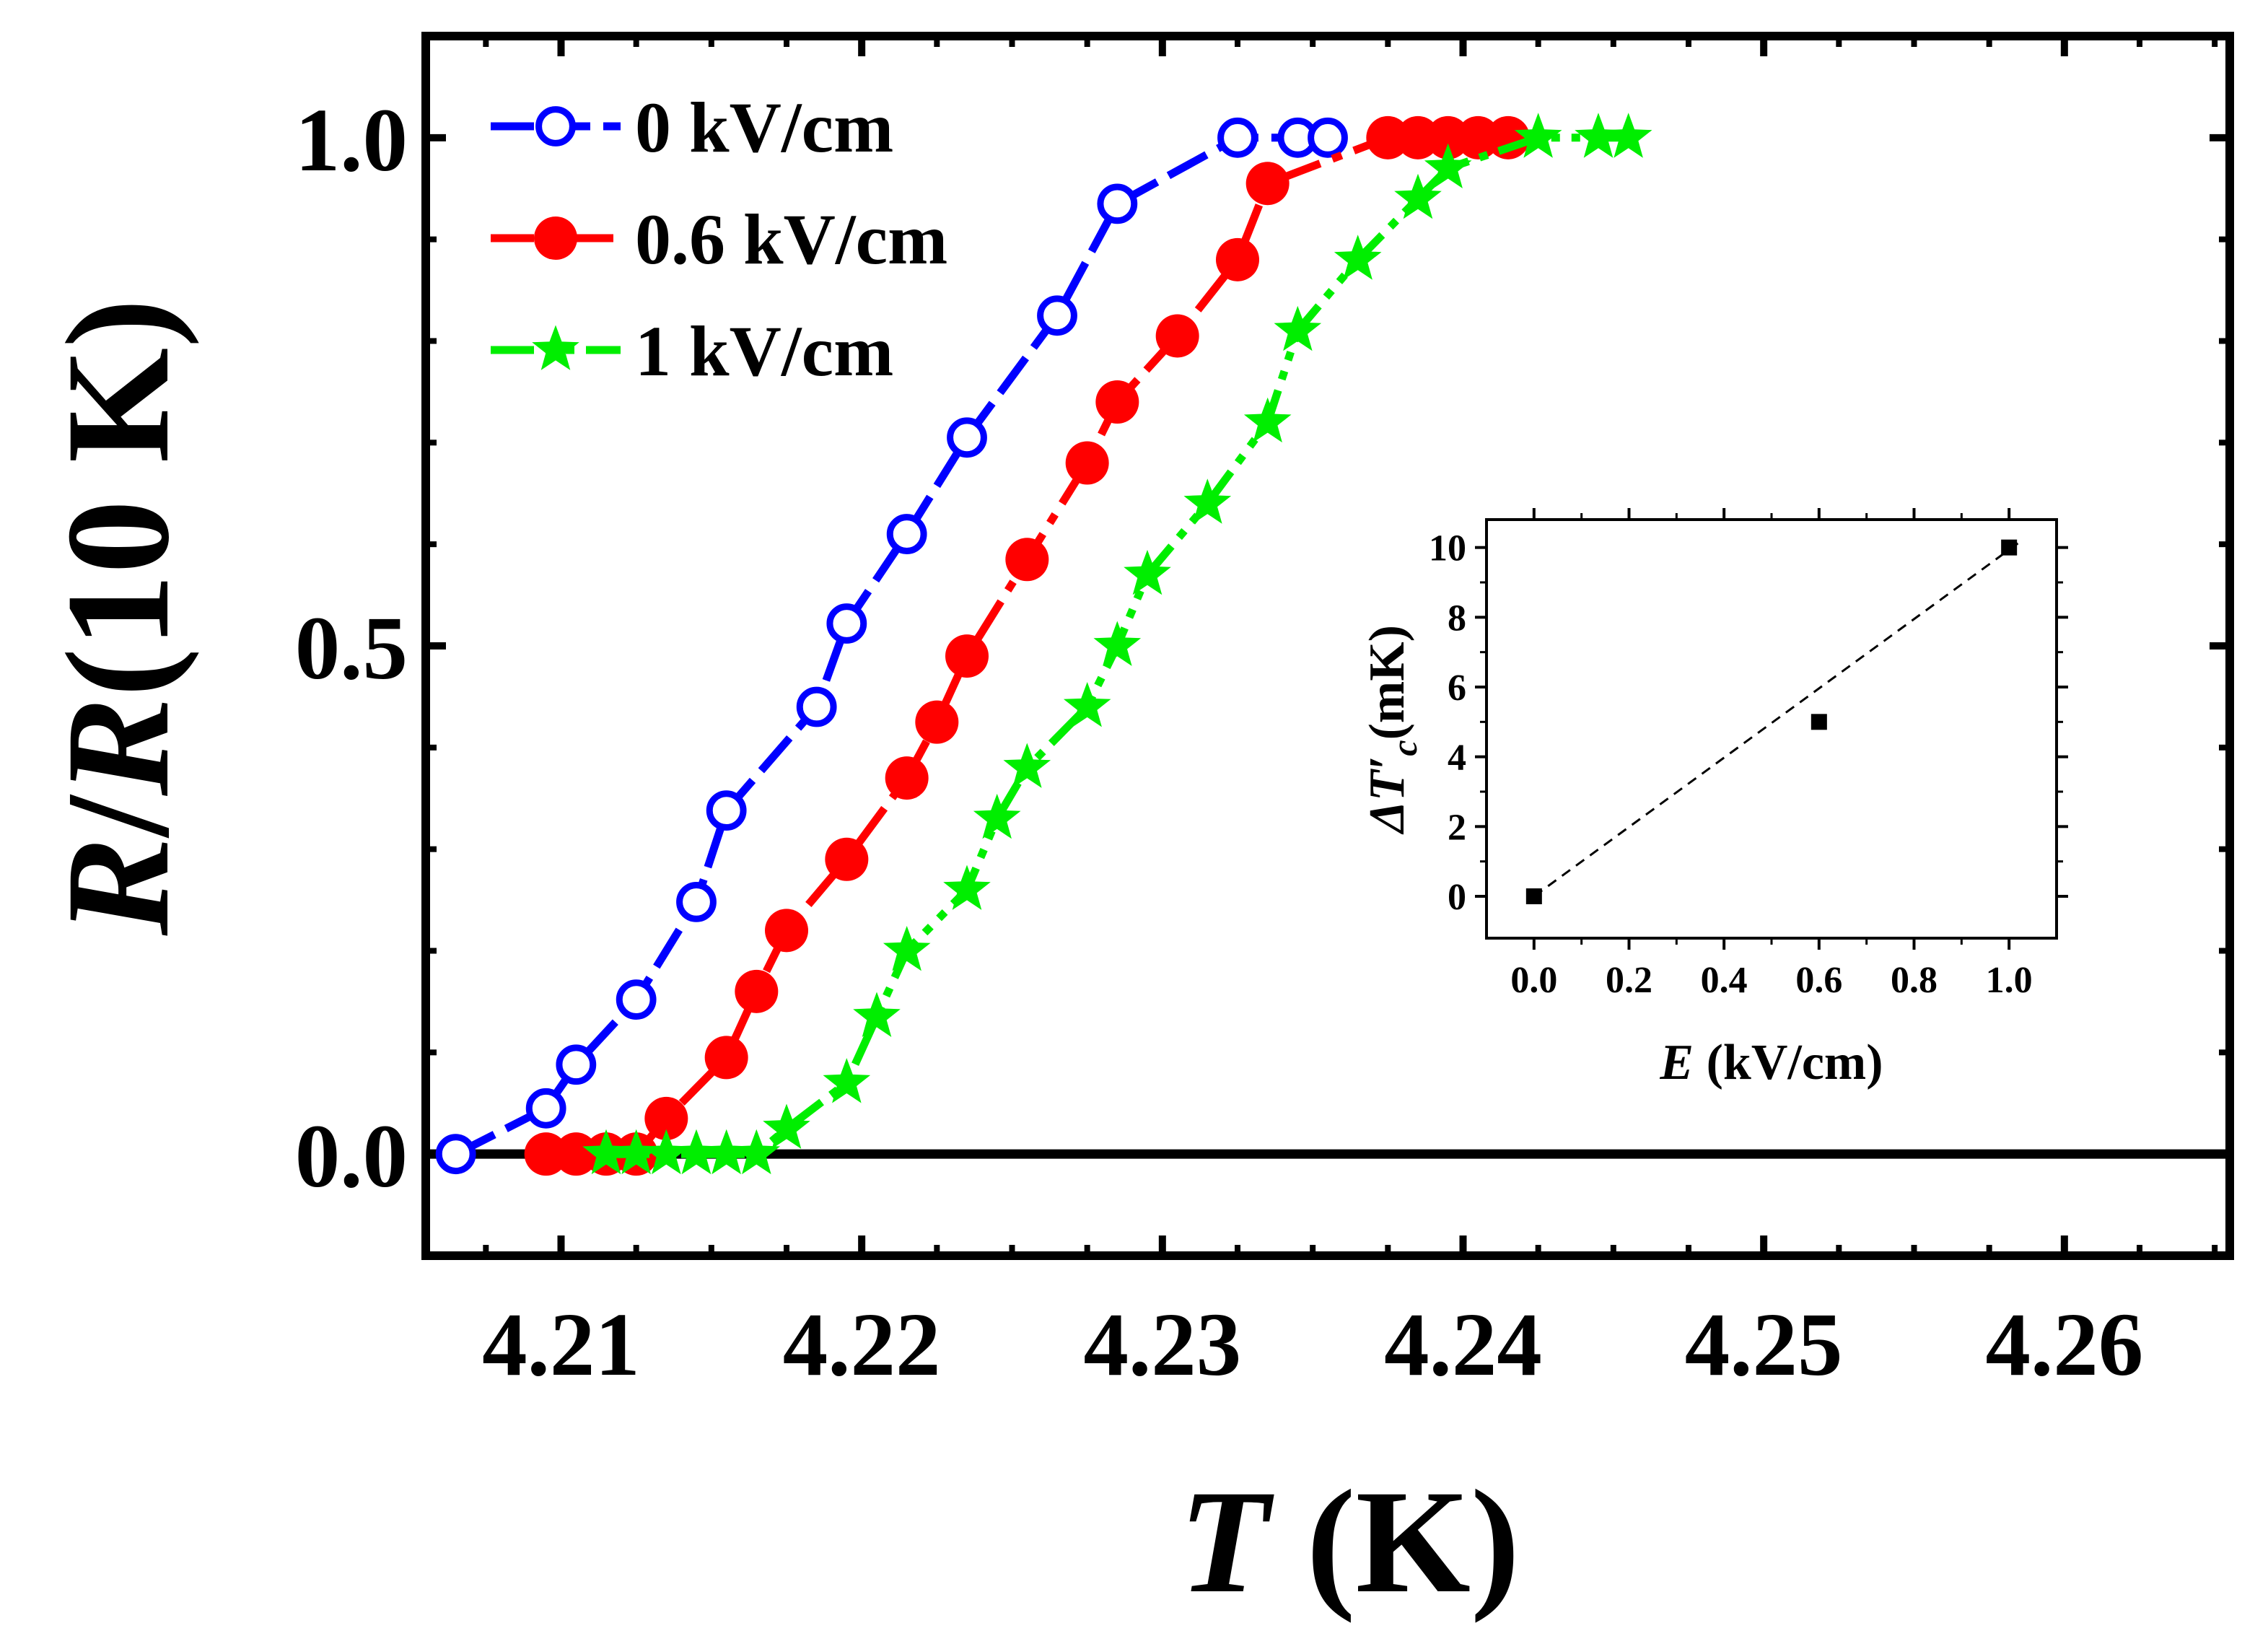 This screenshot has width=2268, height=1649. I want to click on y-axis-title-r1: R, so click(118, 887).